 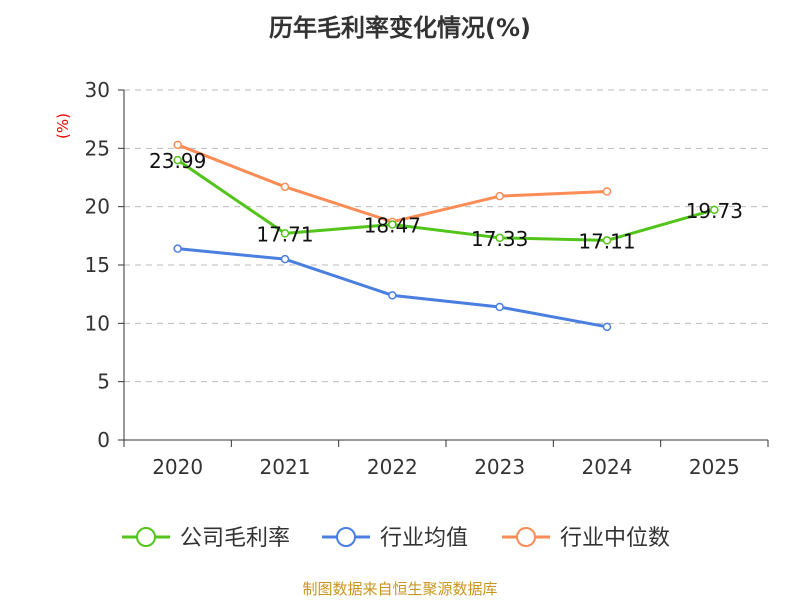 I want to click on x-tick-label: 2022, so click(x=392, y=467).